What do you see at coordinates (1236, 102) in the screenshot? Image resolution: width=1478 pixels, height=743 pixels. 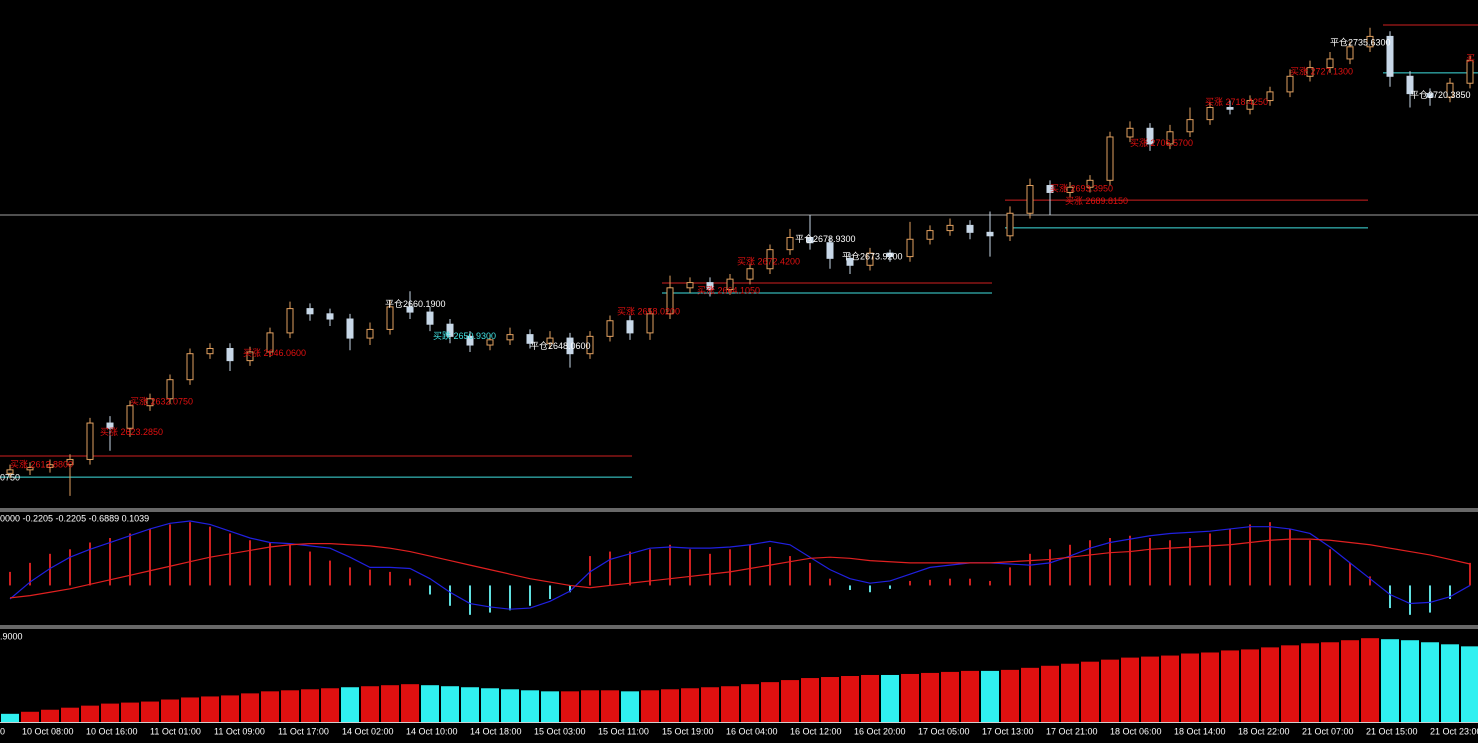 I see `trade-label: 买涨 2718.4250` at bounding box center [1236, 102].